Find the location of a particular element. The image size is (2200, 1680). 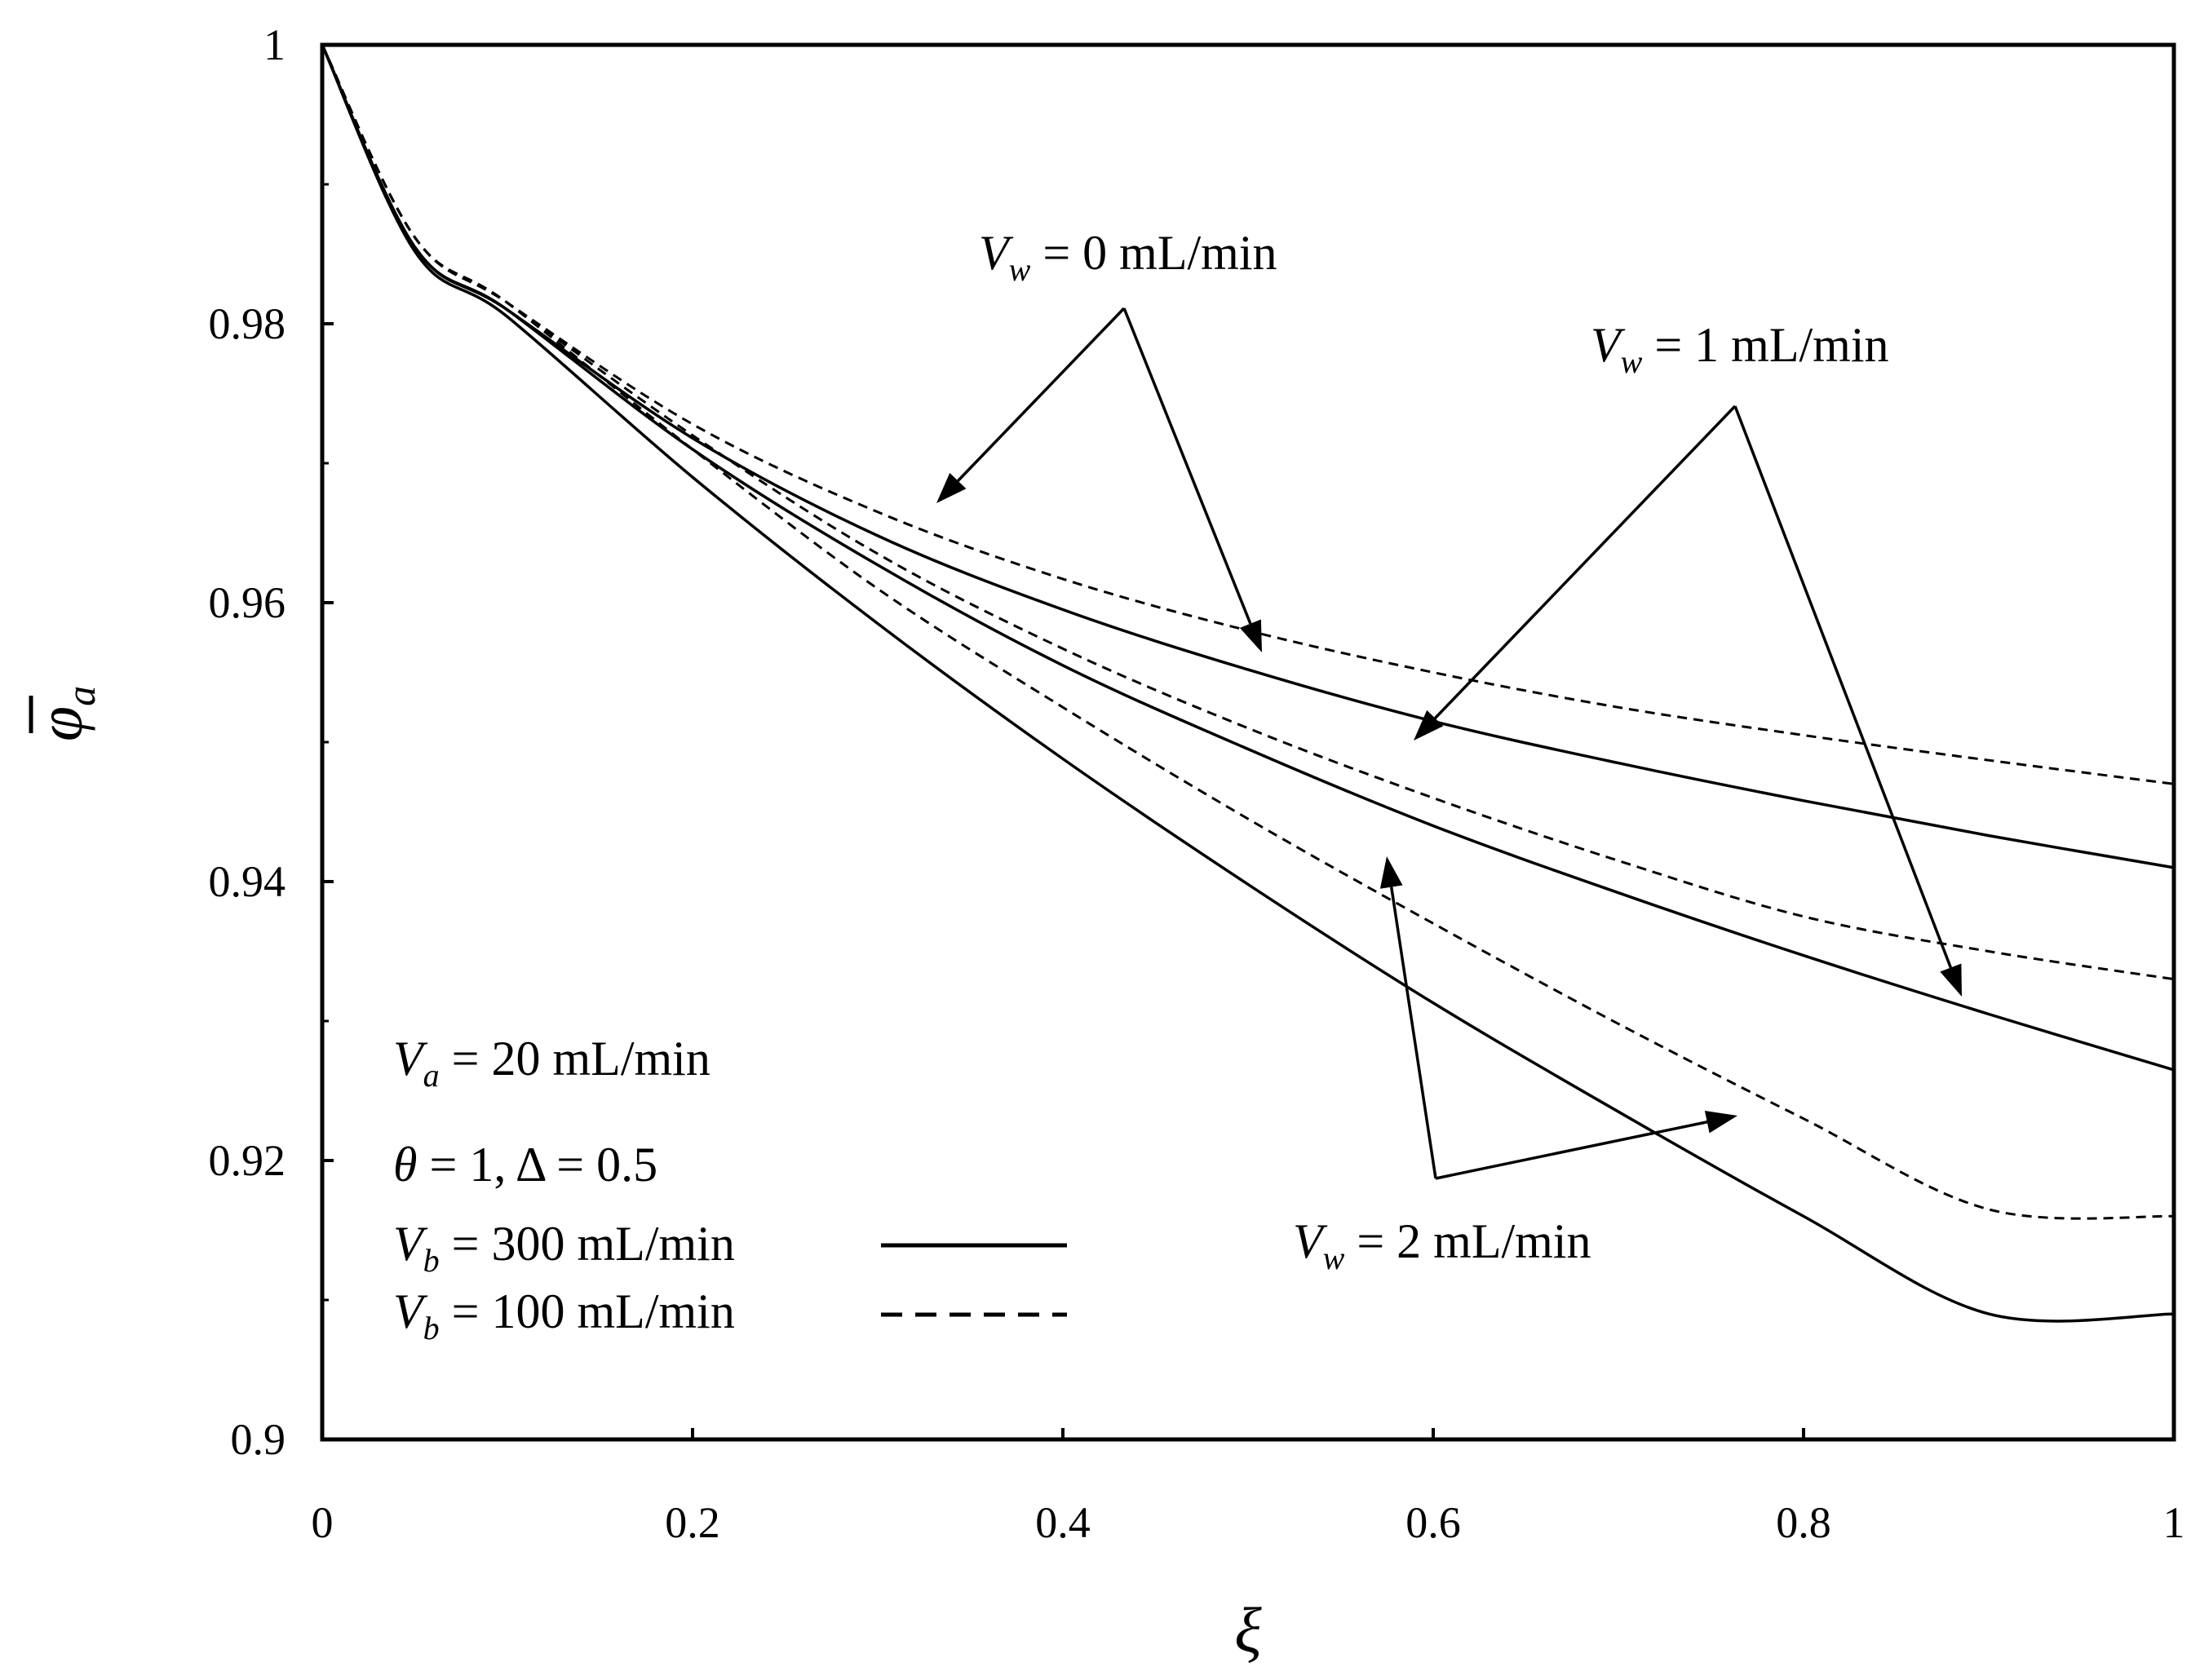

arrow-vw2-solid is located at coordinates (1586, 1145).